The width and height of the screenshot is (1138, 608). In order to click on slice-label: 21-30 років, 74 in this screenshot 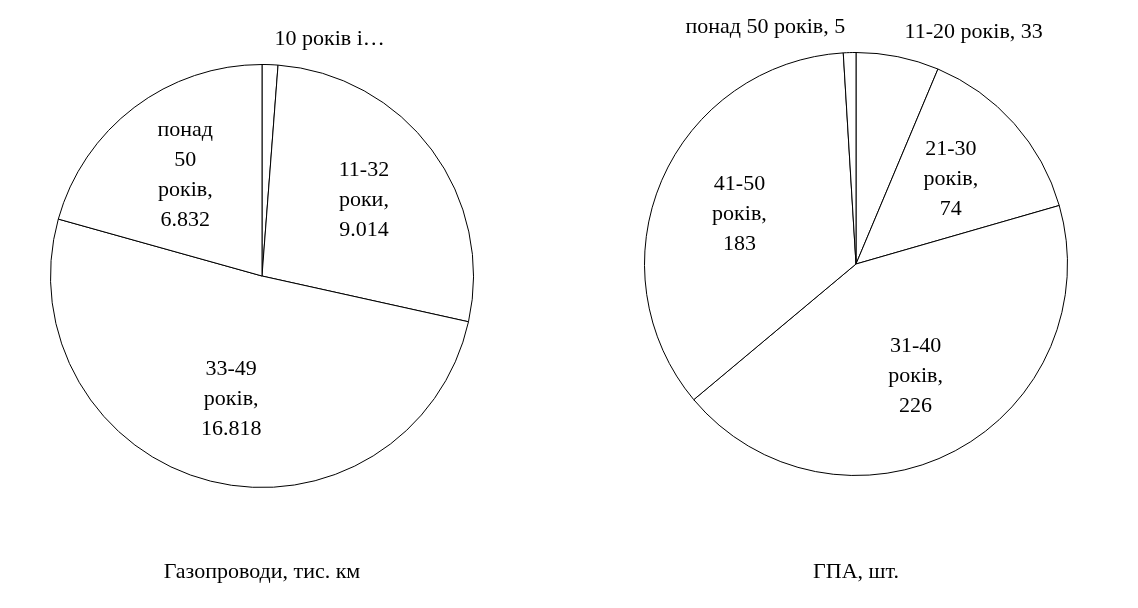, I will do `click(951, 178)`.